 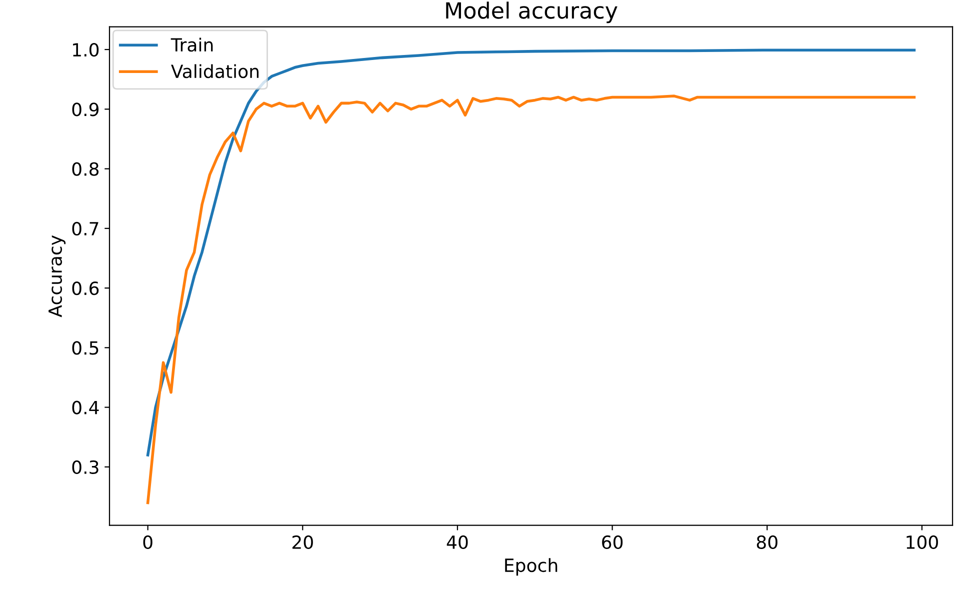 I want to click on x-tick-label: 80, so click(x=767, y=542).